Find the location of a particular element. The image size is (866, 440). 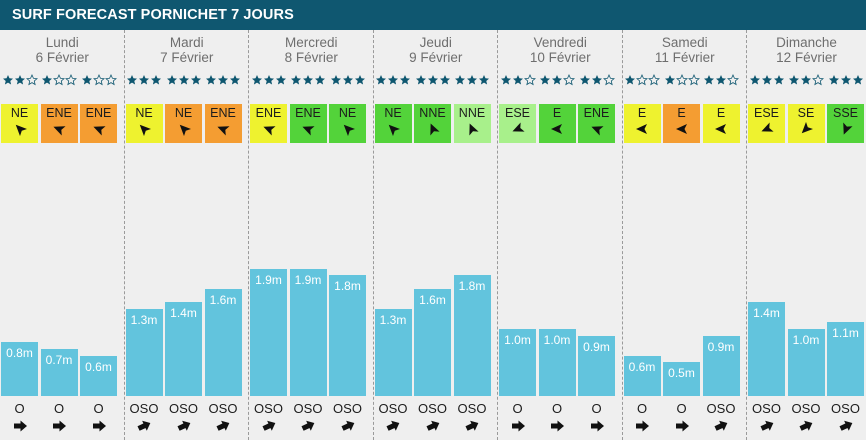

swell-direction-label: OSO is located at coordinates (845, 408).